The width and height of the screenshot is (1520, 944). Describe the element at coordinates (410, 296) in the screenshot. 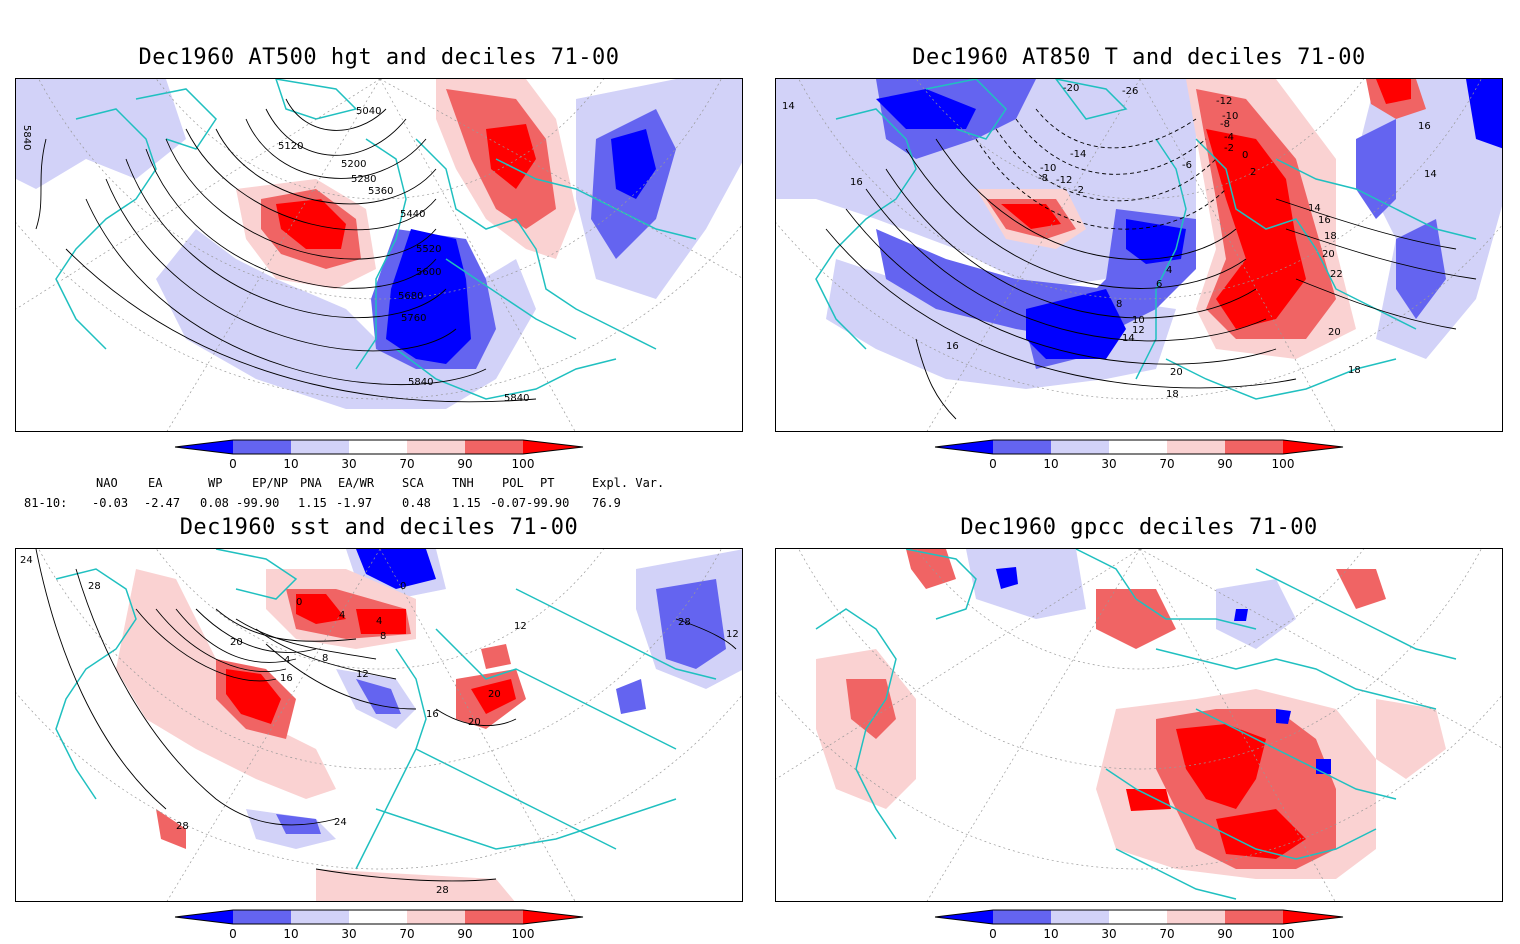

I see `contour-label: 5680` at that location.